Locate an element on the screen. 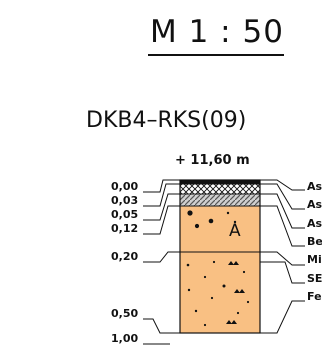 This screenshot has height=360, width=322. profile-title: DKB4–RKS(09) is located at coordinates (166, 120).